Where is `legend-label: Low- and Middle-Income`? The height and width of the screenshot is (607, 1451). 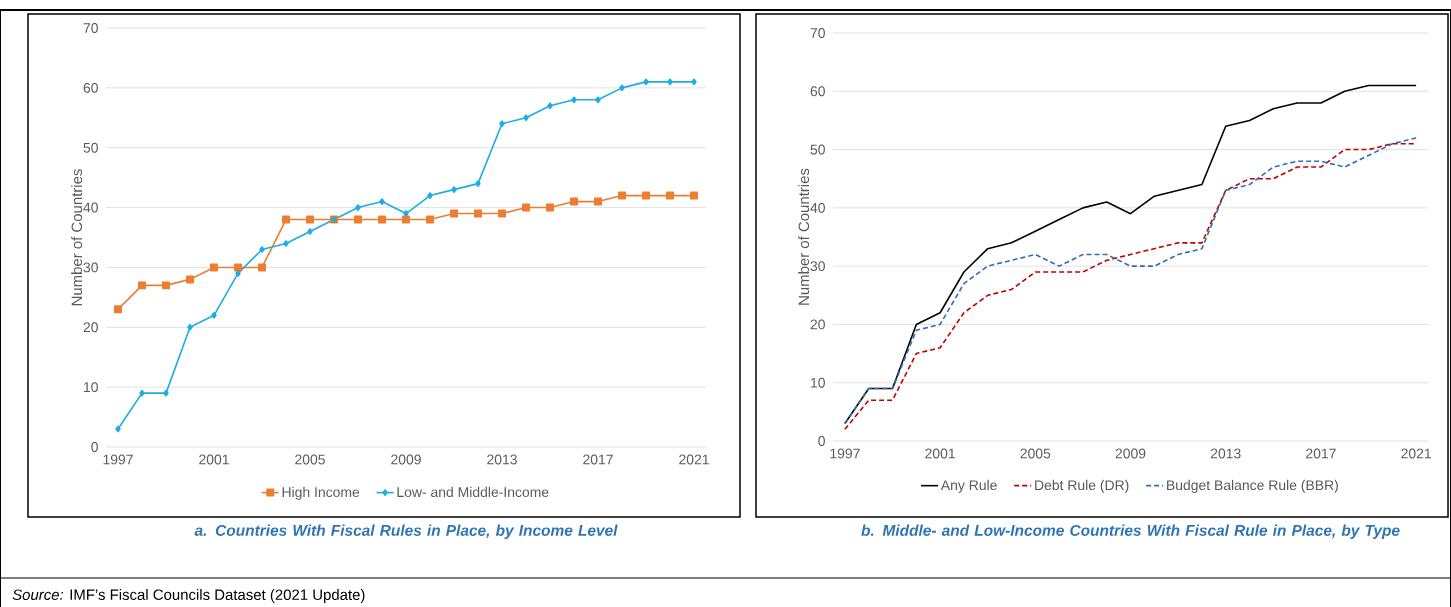
legend-label: Low- and Middle-Income is located at coordinates (473, 492).